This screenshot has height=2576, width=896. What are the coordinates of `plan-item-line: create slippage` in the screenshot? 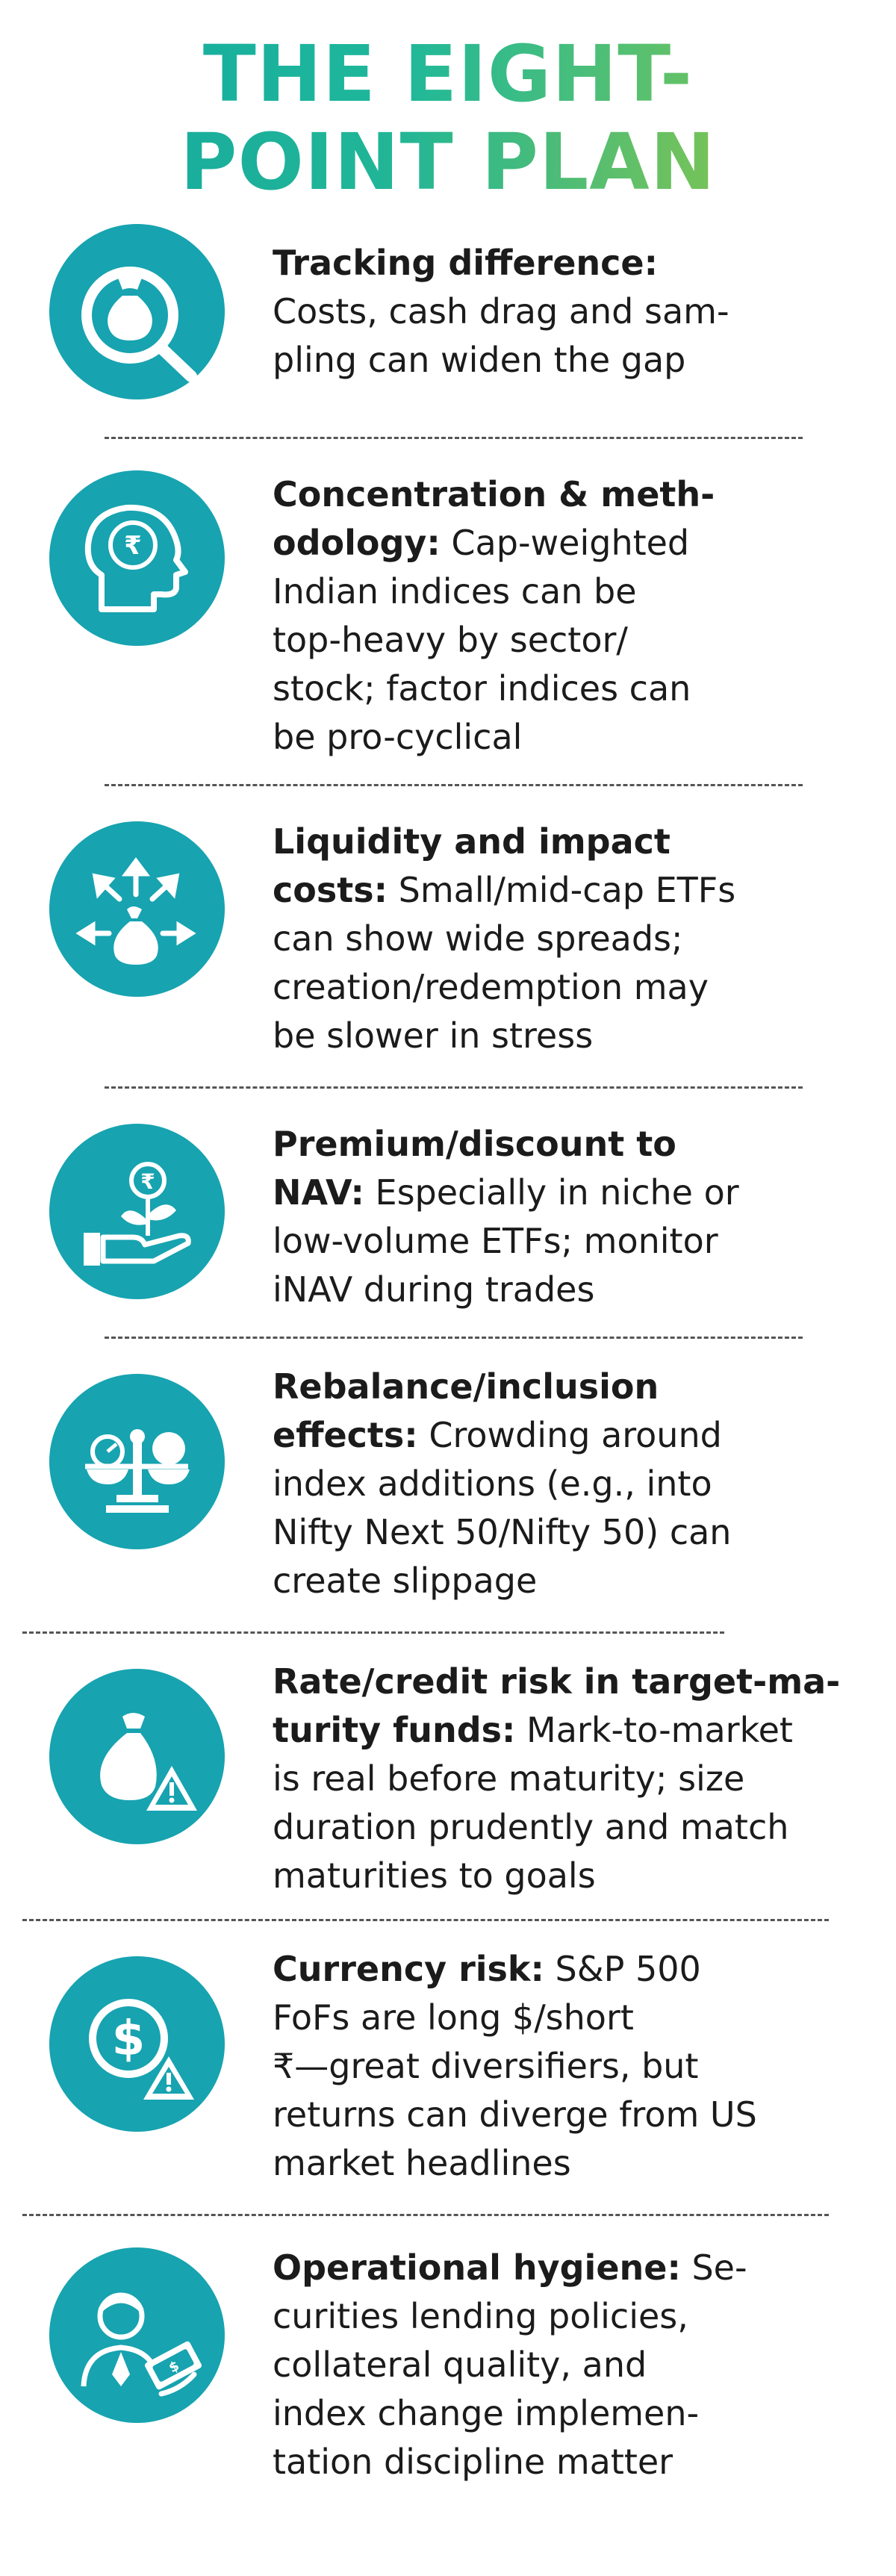 It's located at (405, 1581).